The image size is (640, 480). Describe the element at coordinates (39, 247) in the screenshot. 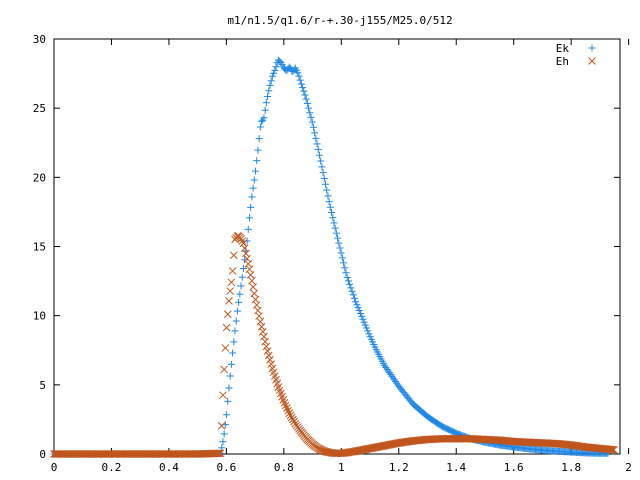

I see `y-tick-label: 15` at that location.